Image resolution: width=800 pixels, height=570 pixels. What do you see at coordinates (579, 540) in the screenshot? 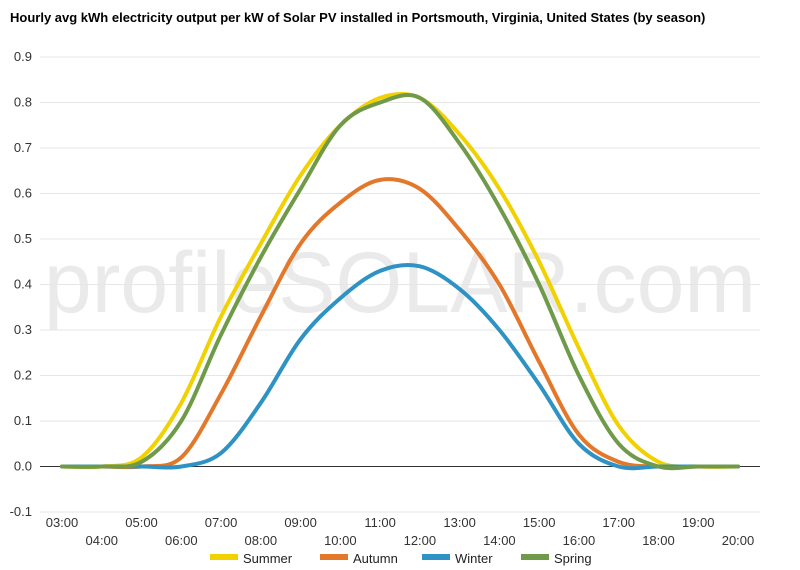
I see `x-tick-label: 16:00` at bounding box center [579, 540].